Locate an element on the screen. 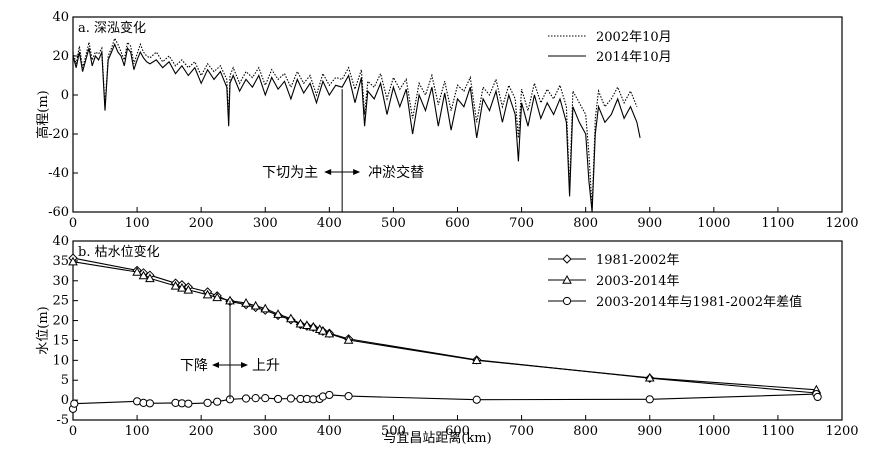 Image resolution: width=882 pixels, height=463 pixels. y-tick-label: -5 is located at coordinates (62, 420).